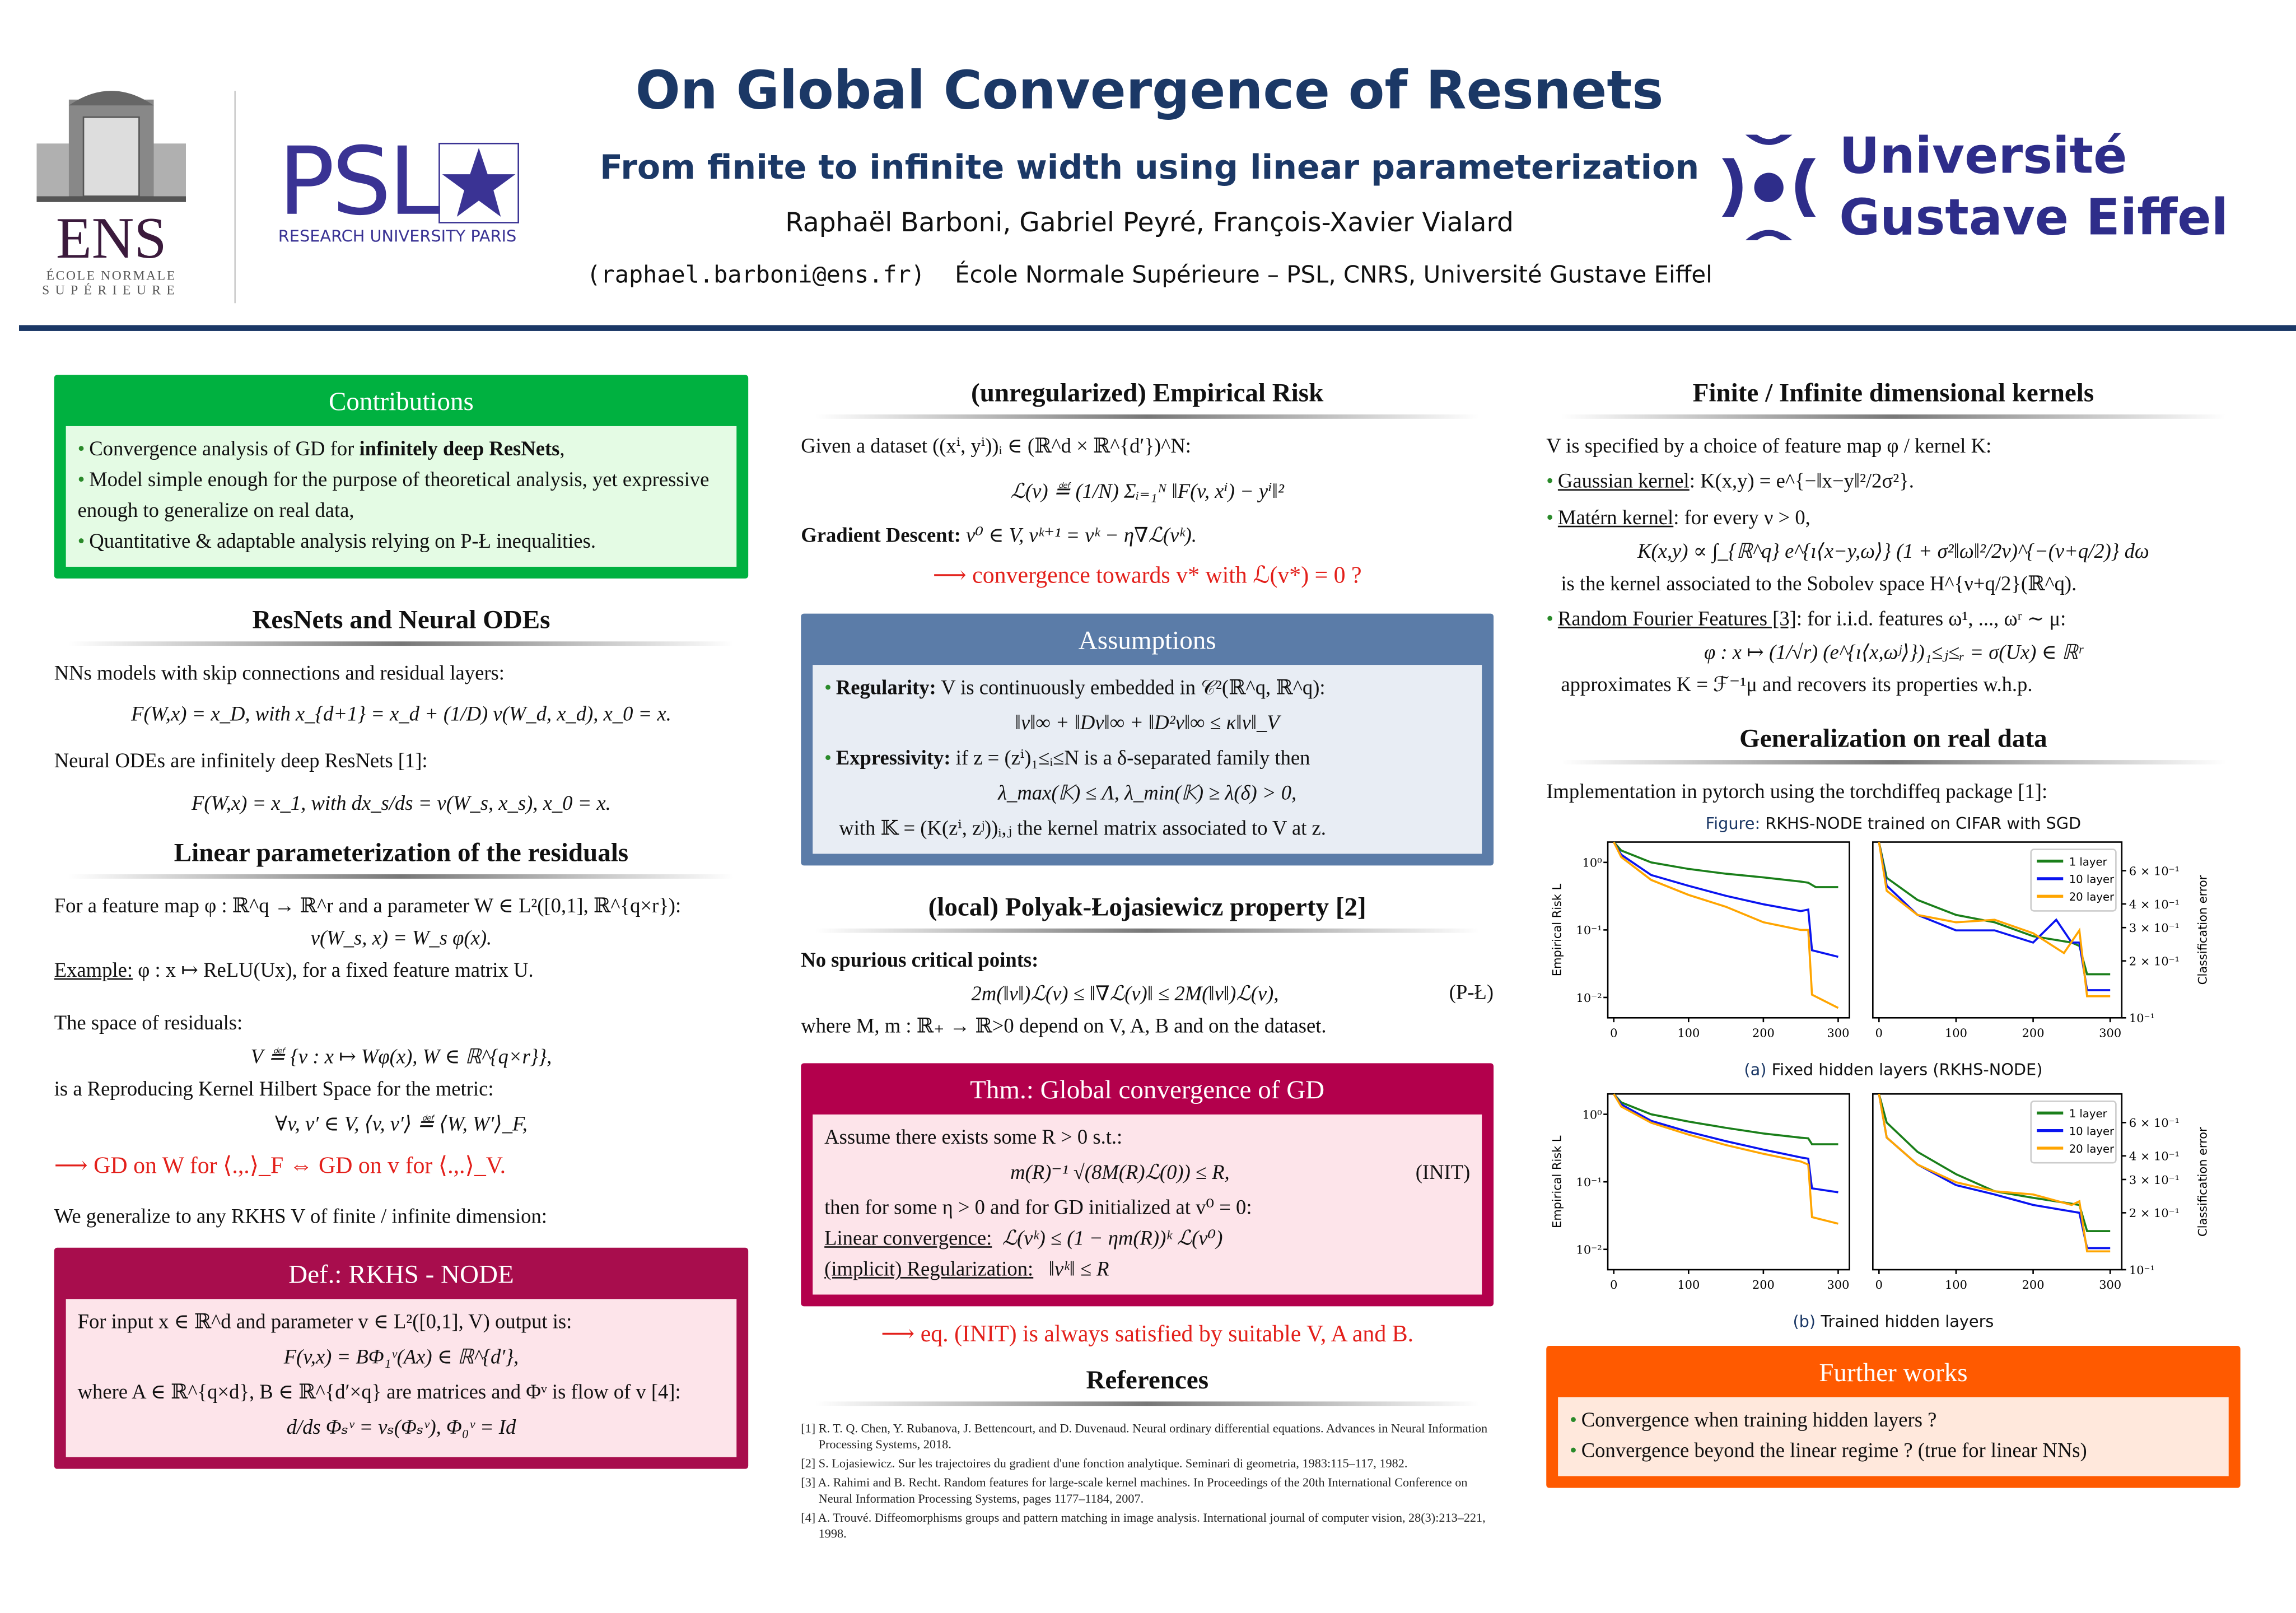 This screenshot has height=1613, width=2296. Describe the element at coordinates (1769, 187) in the screenshot. I see `uge-emblem-icon` at that location.